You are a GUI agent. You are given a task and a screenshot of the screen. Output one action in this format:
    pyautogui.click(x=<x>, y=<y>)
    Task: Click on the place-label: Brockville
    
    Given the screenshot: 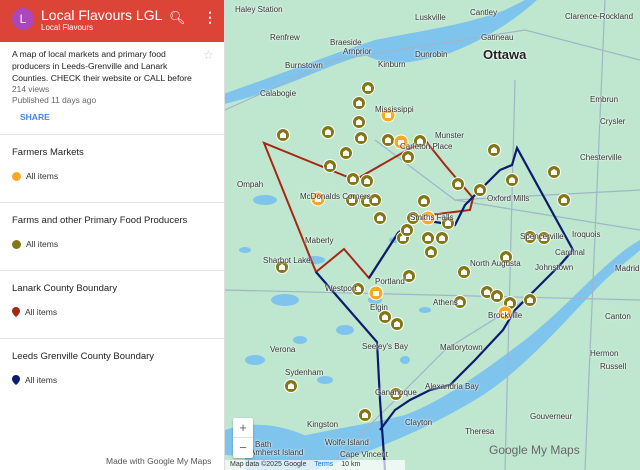 What is the action you would take?
    pyautogui.click(x=505, y=315)
    